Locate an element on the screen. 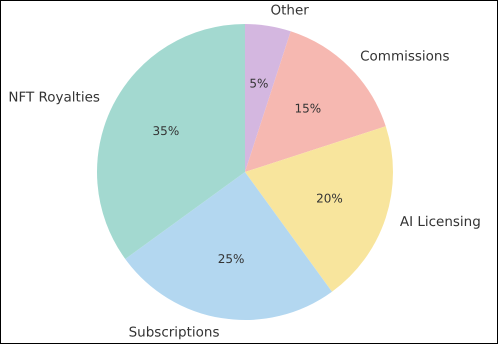 Image resolution: width=498 pixels, height=344 pixels. data-label: 20% is located at coordinates (329, 199).